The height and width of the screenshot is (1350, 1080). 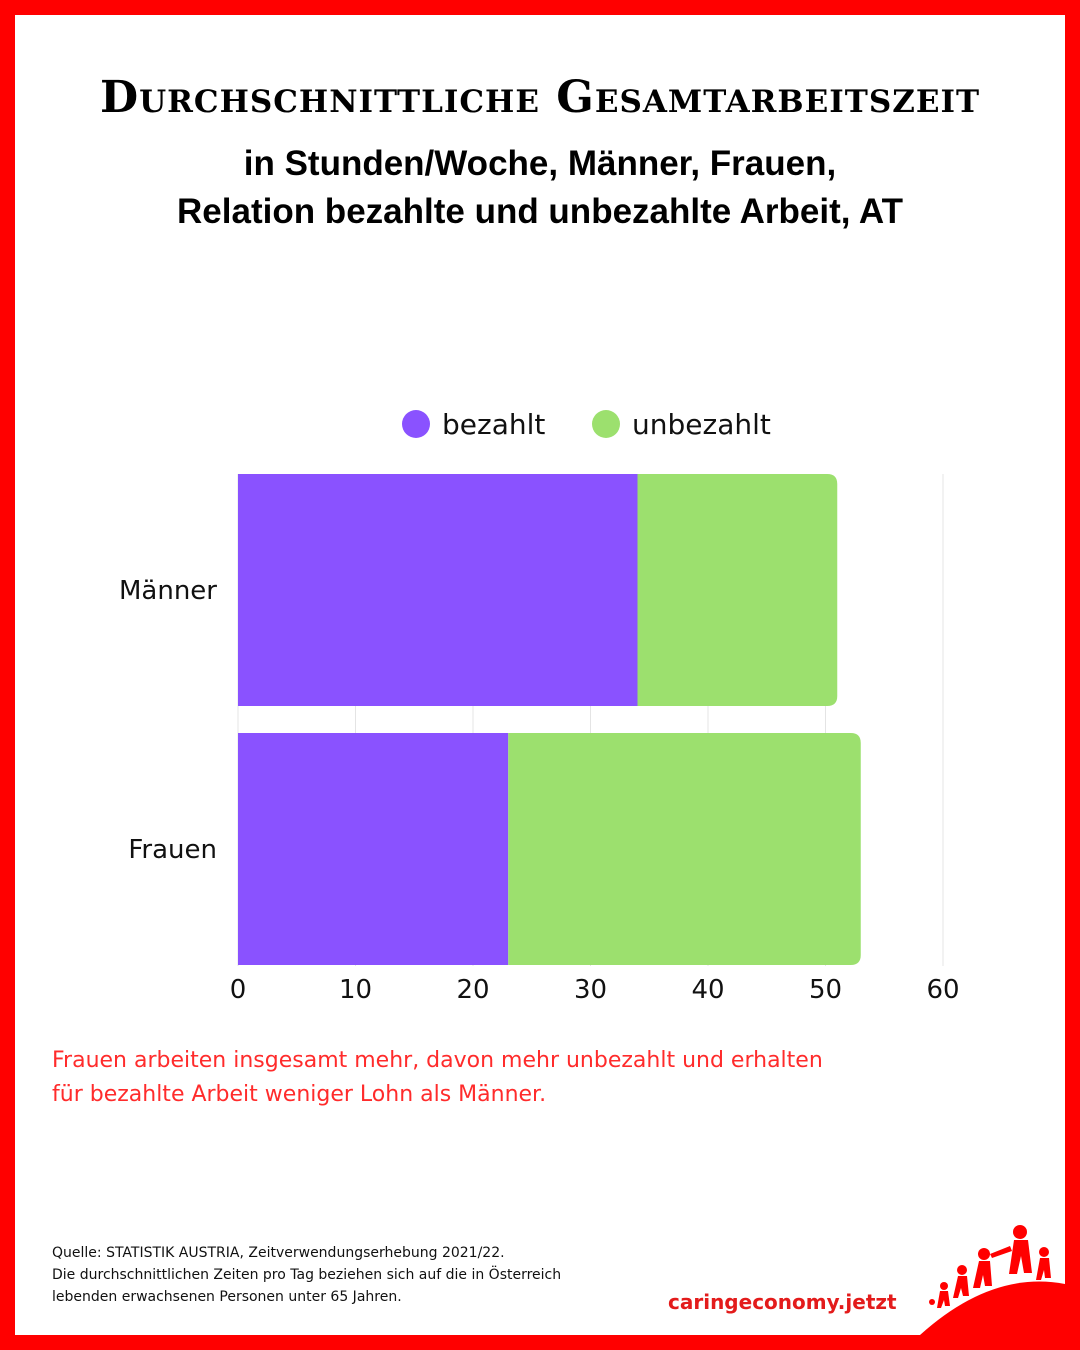 What do you see at coordinates (992, 1280) in the screenshot?
I see `logo-icon` at bounding box center [992, 1280].